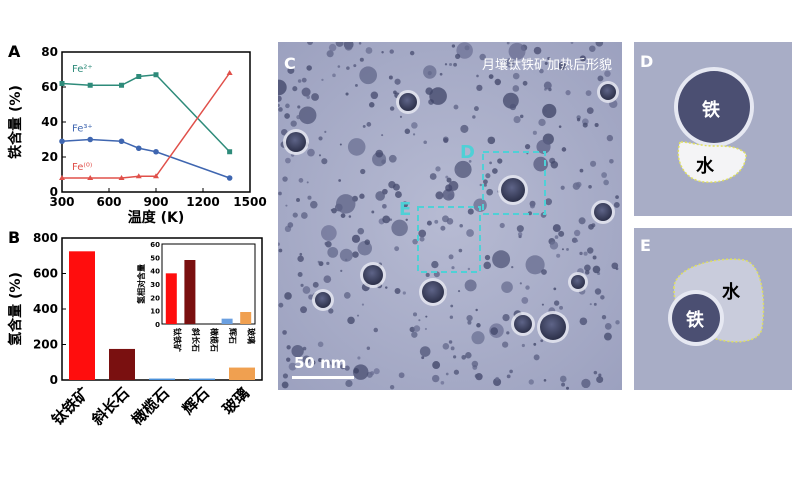 The width and height of the screenshot is (799, 478). What do you see at coordinates (705, 166) in the screenshot?
I see `label-water-d: 水` at bounding box center [705, 166].